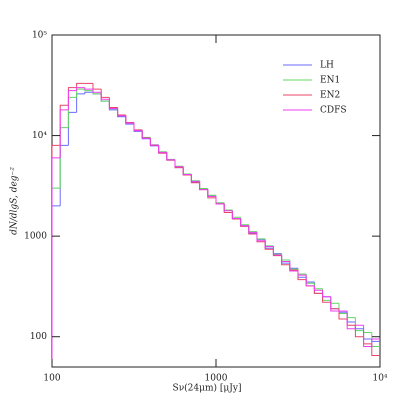 This screenshot has width=415, height=415. Describe the element at coordinates (379, 379) in the screenshot. I see `x-tick-label: 10⁴` at that location.